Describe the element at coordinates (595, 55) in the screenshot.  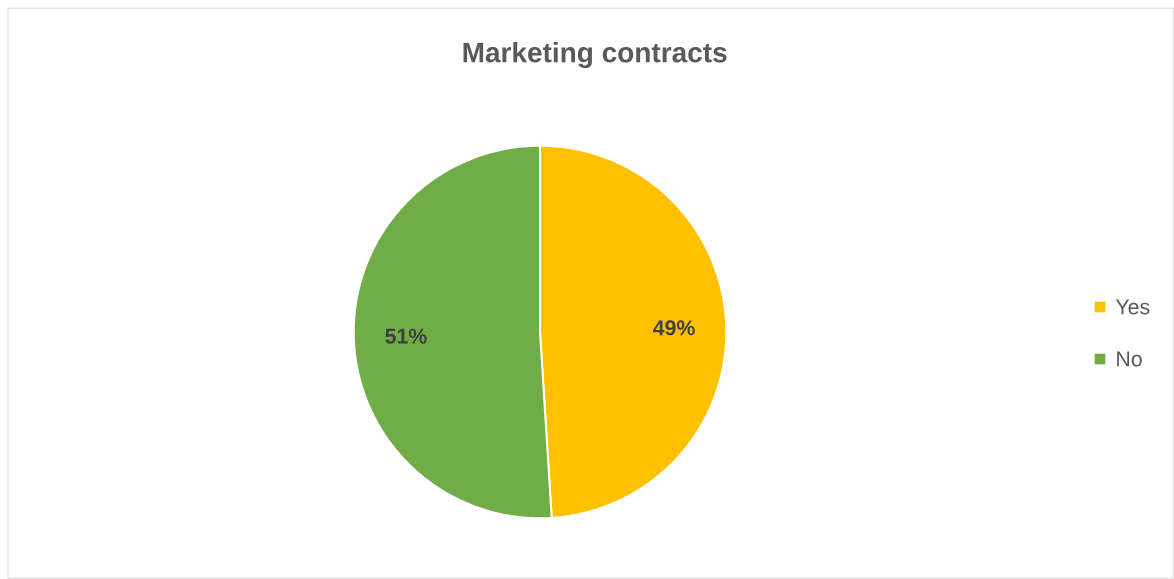
I see `chart-title: Marketing contracts` at that location.